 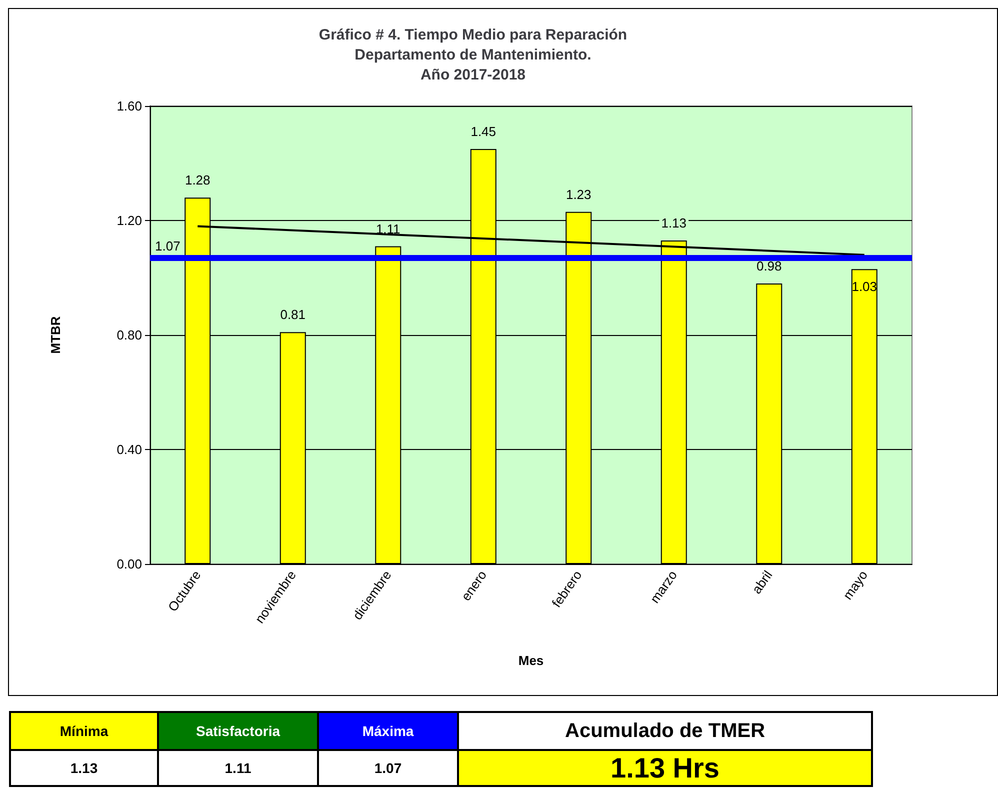 What do you see at coordinates (129, 449) in the screenshot?
I see `y-tick-label: 0.40` at bounding box center [129, 449].